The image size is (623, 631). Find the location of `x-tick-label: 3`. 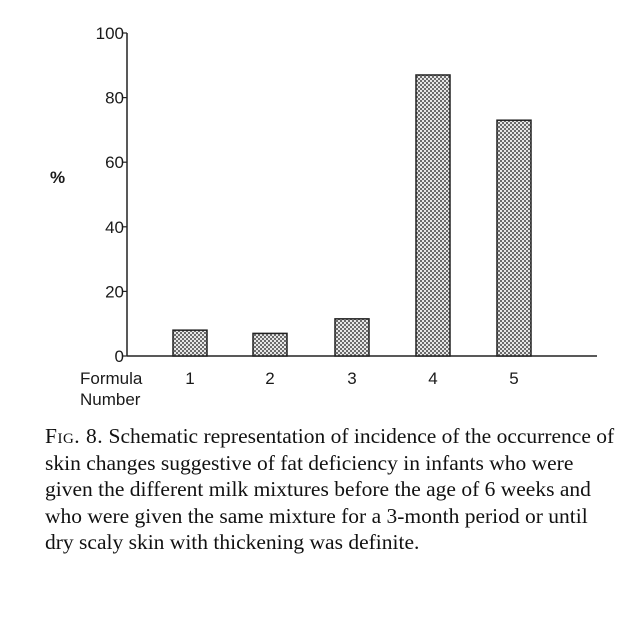

x-tick-label: 3 is located at coordinates (351, 378).